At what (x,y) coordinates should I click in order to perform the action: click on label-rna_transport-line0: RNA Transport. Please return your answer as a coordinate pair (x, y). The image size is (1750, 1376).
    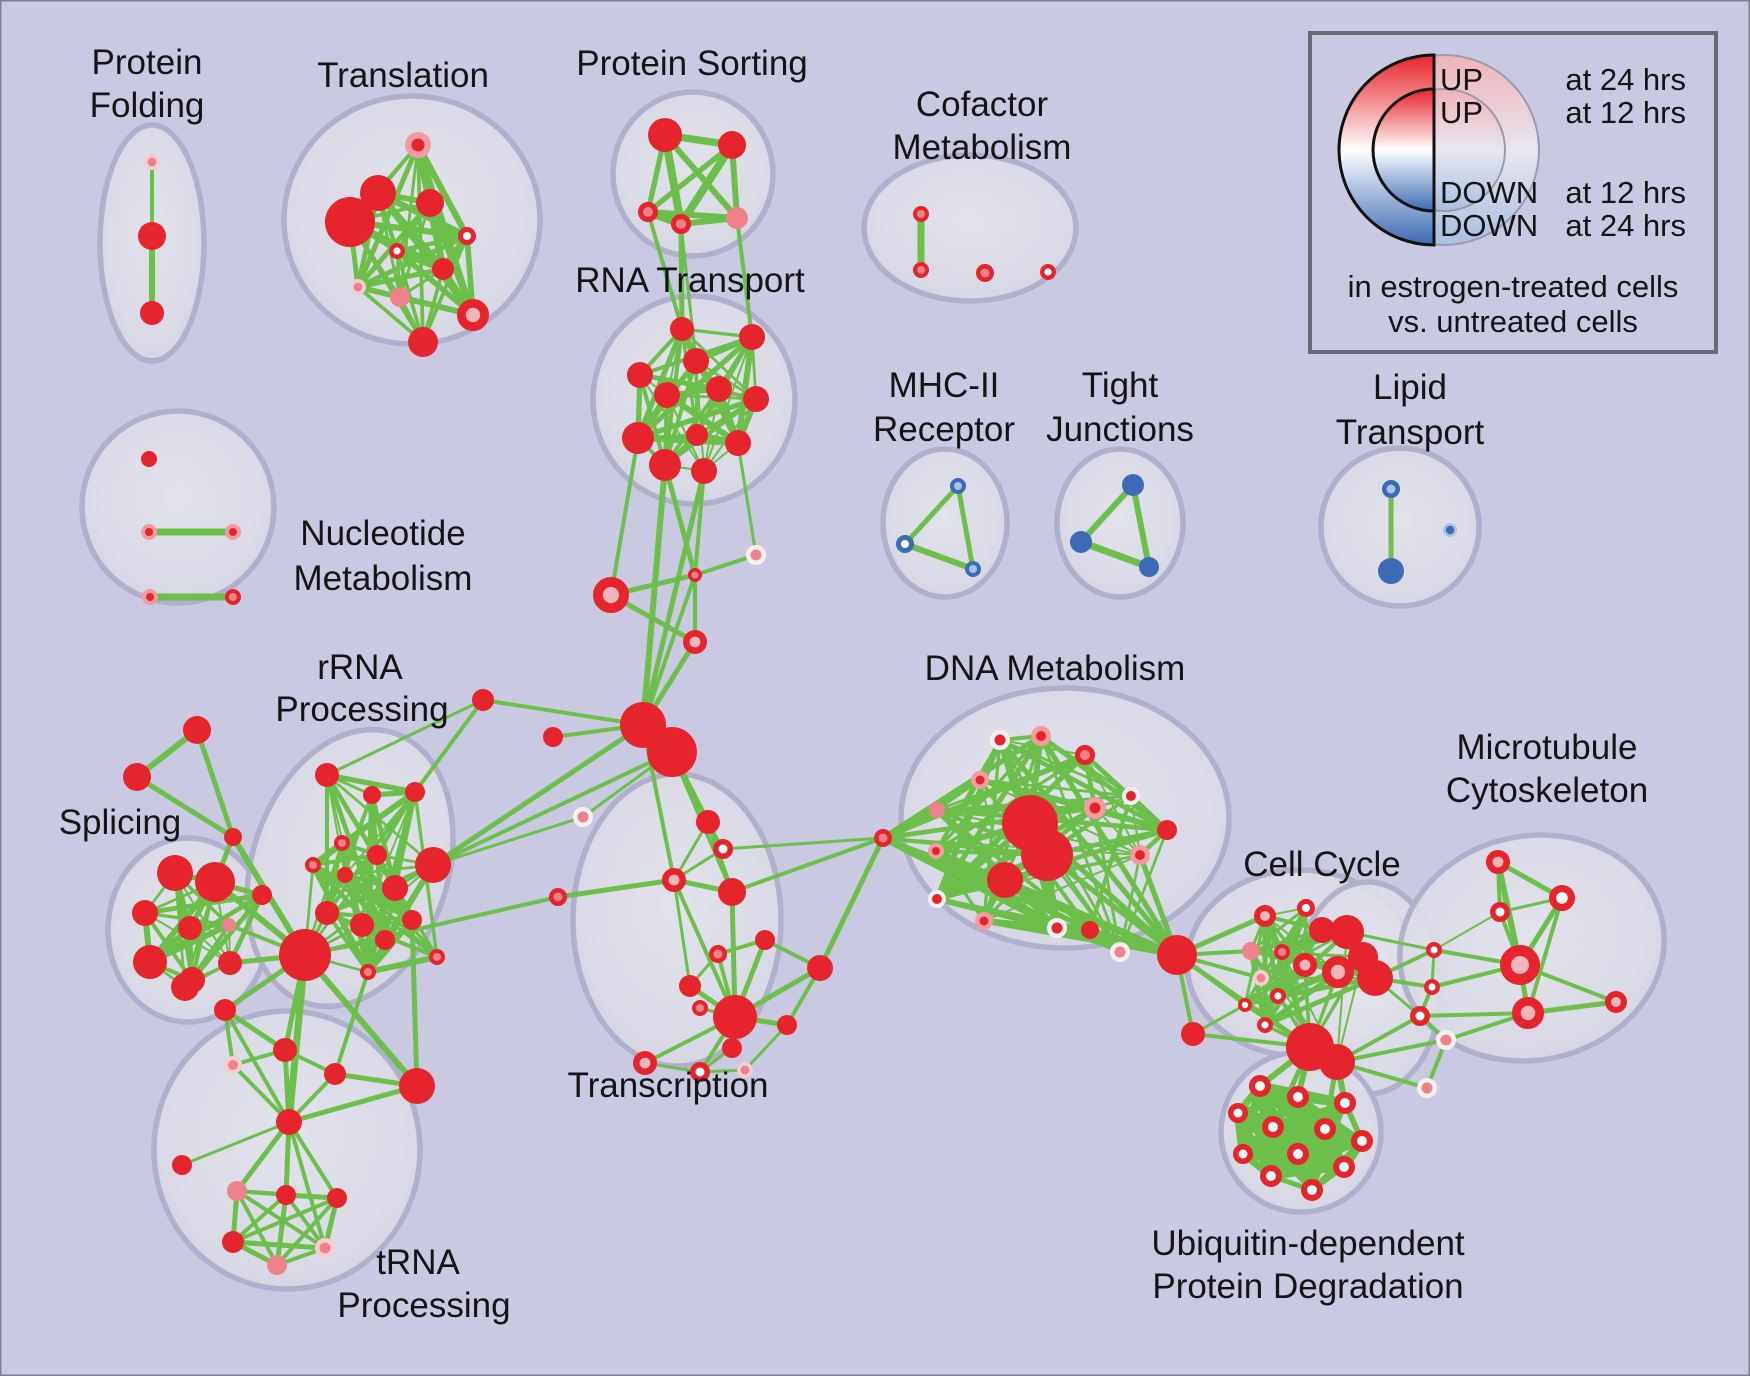
    Looking at the image, I should click on (690, 280).